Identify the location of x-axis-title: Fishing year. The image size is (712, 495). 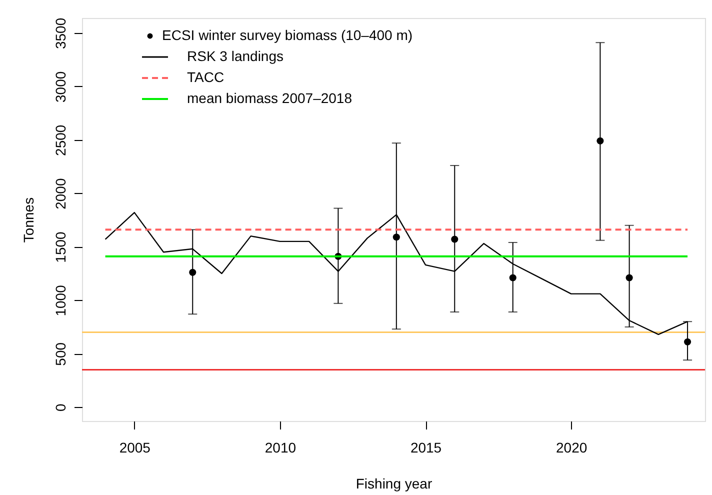
(394, 484).